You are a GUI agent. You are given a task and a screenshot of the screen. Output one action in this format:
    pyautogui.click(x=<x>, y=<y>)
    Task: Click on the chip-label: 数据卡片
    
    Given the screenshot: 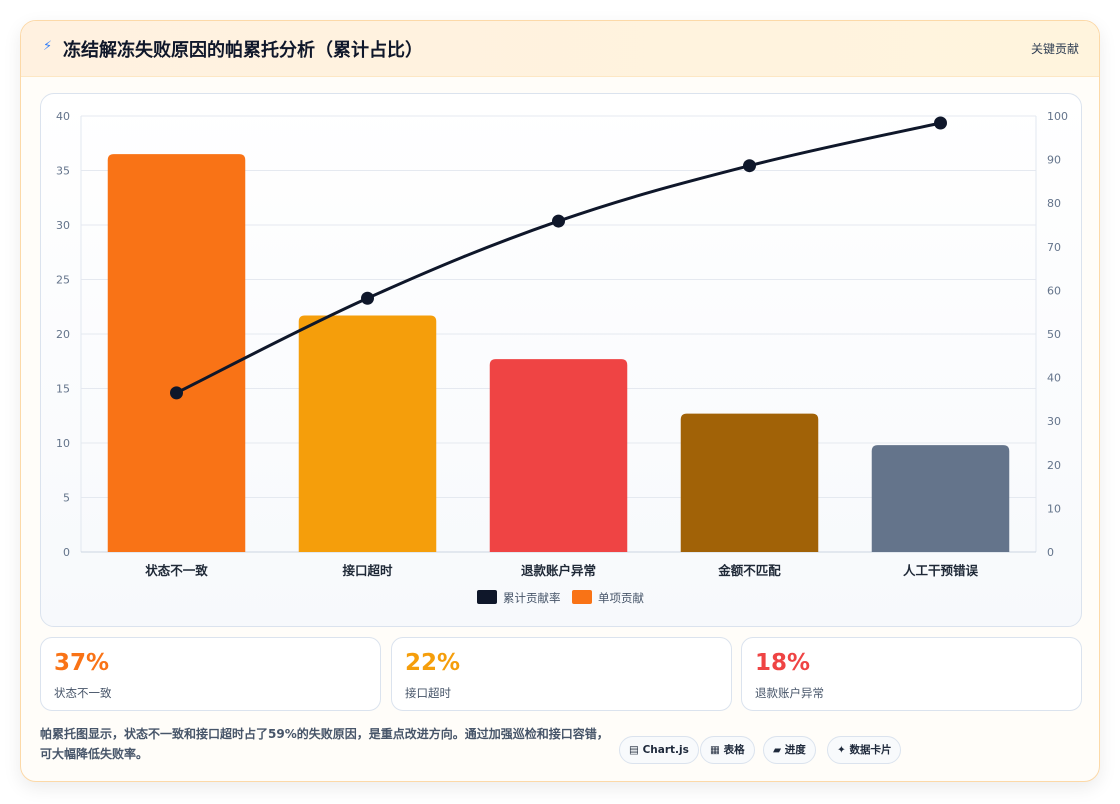 What is the action you would take?
    pyautogui.click(x=870, y=750)
    